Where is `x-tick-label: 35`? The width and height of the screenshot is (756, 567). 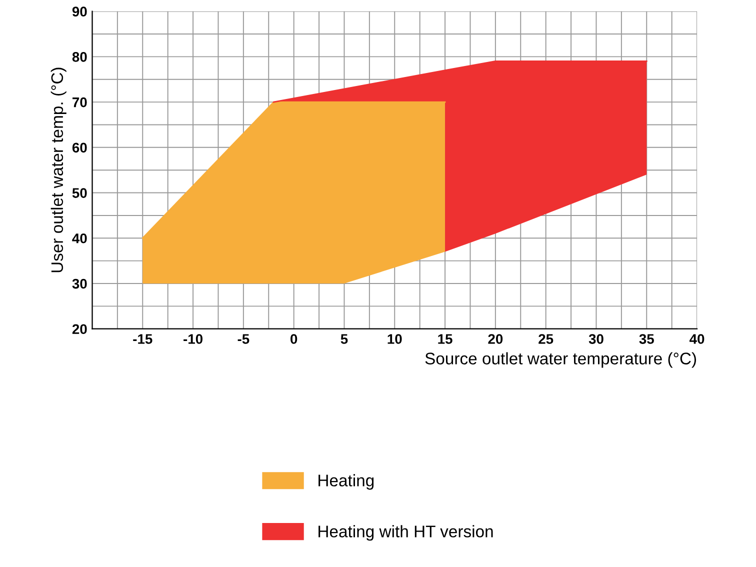 x-tick-label: 35 is located at coordinates (646, 339).